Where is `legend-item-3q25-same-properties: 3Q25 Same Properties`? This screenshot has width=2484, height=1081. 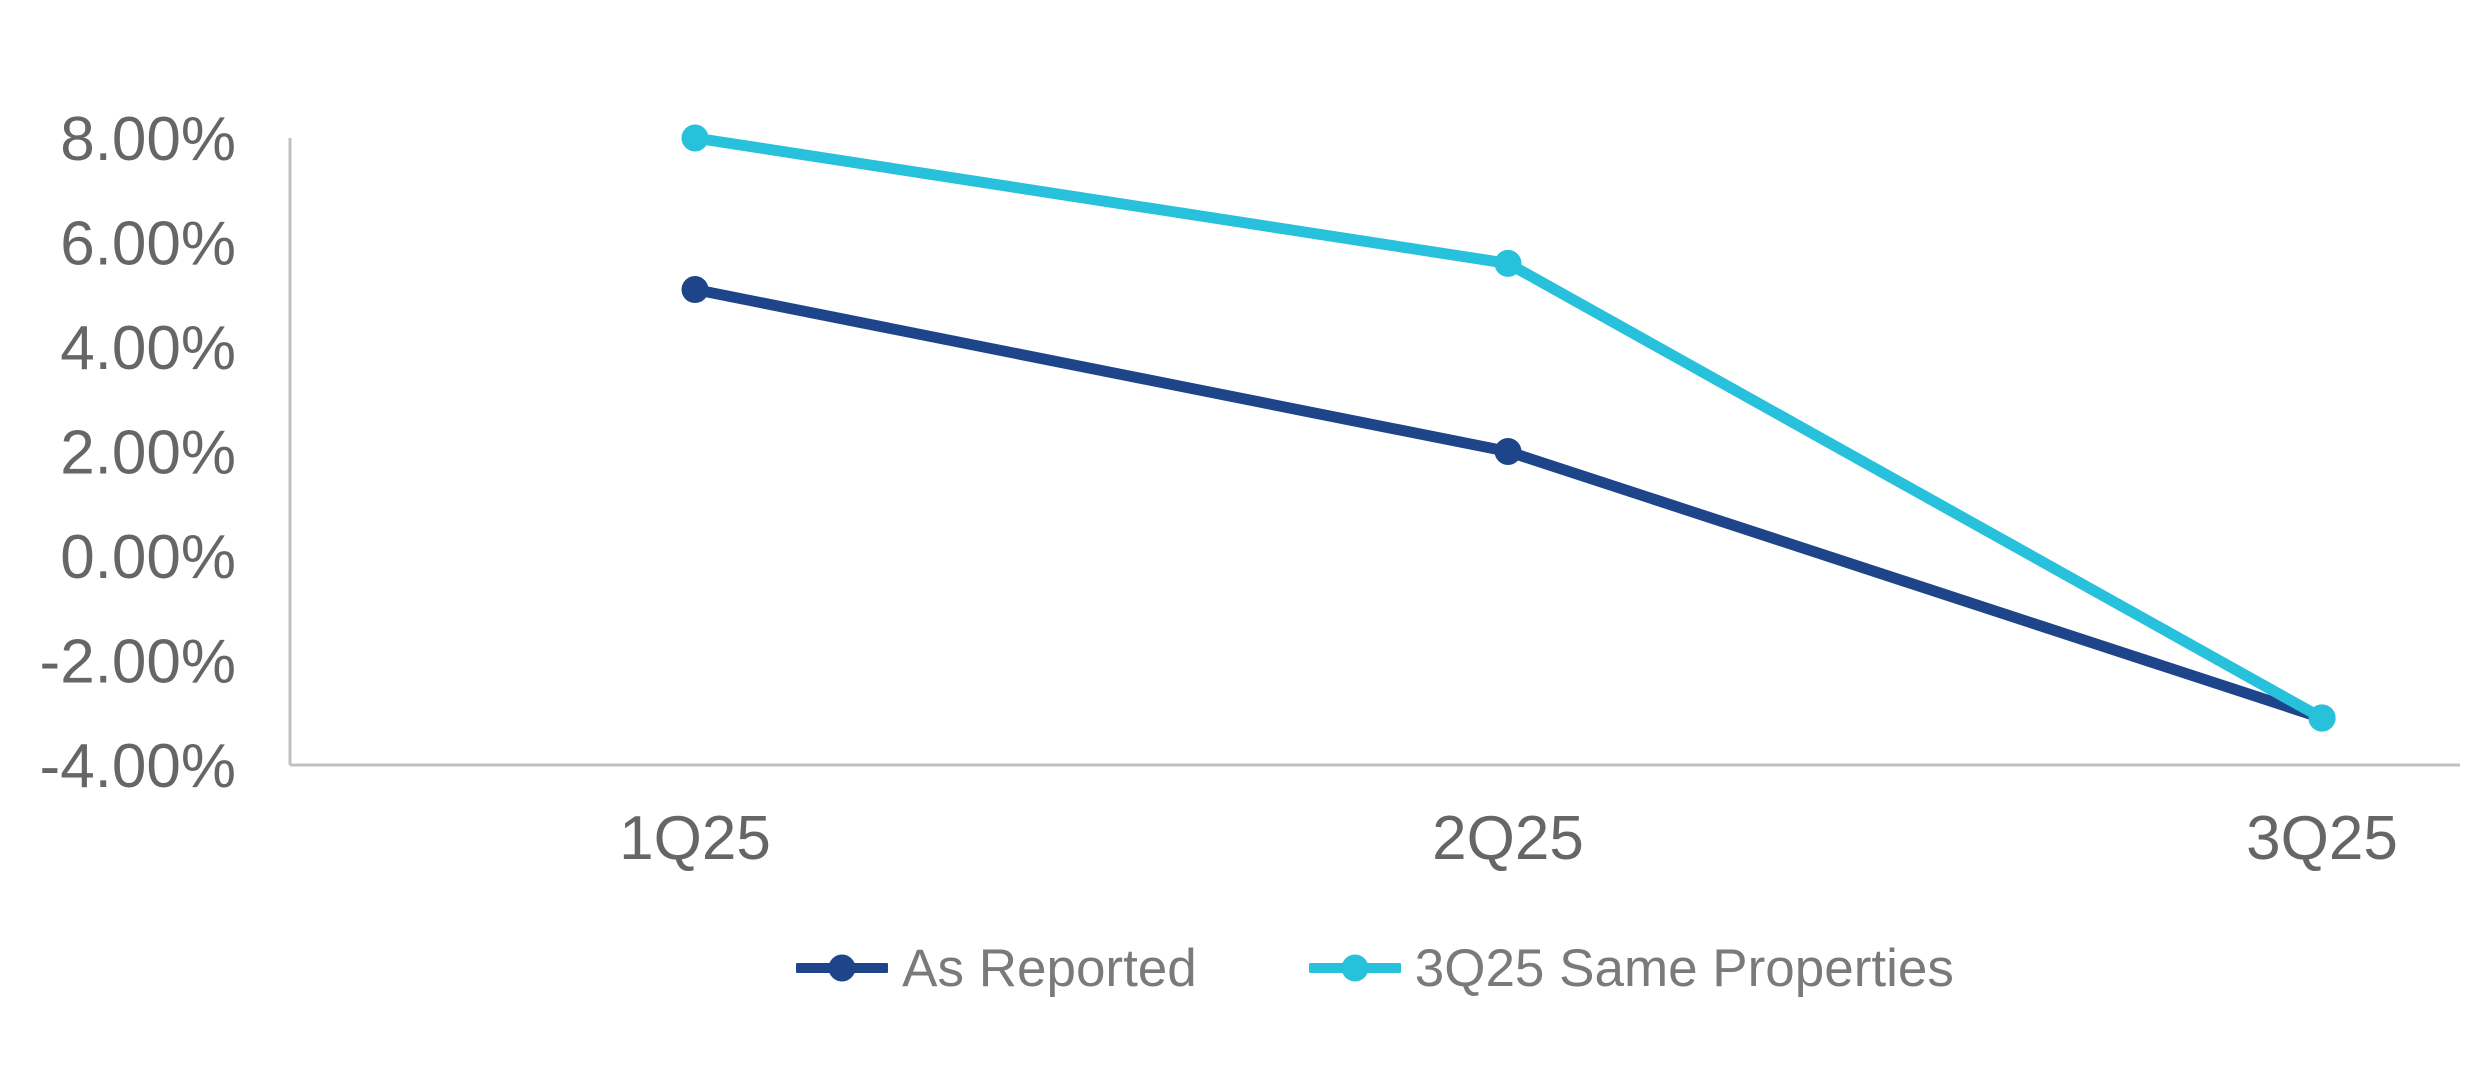
legend-item-3q25-same-properties: 3Q25 Same Properties is located at coordinates (1631, 968).